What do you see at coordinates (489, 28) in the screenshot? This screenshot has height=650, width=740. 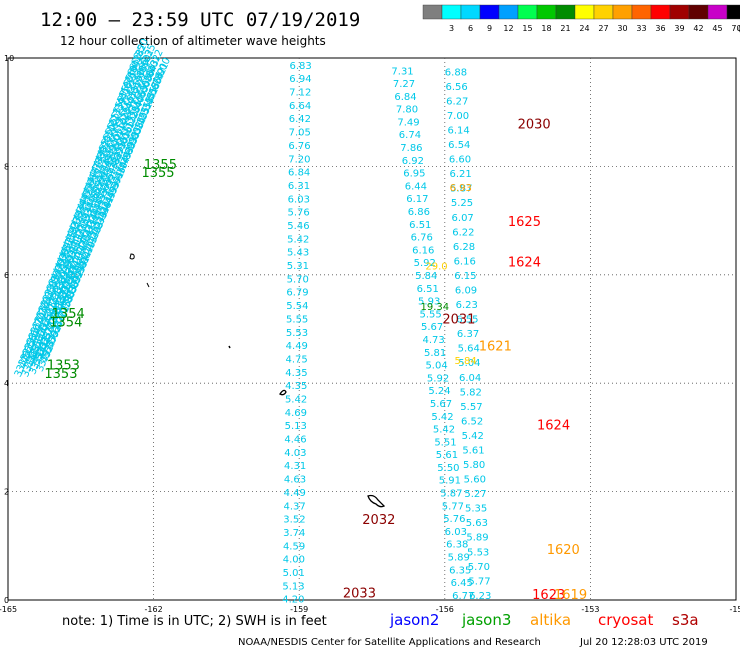 I see `colorbar-label: 9` at bounding box center [489, 28].